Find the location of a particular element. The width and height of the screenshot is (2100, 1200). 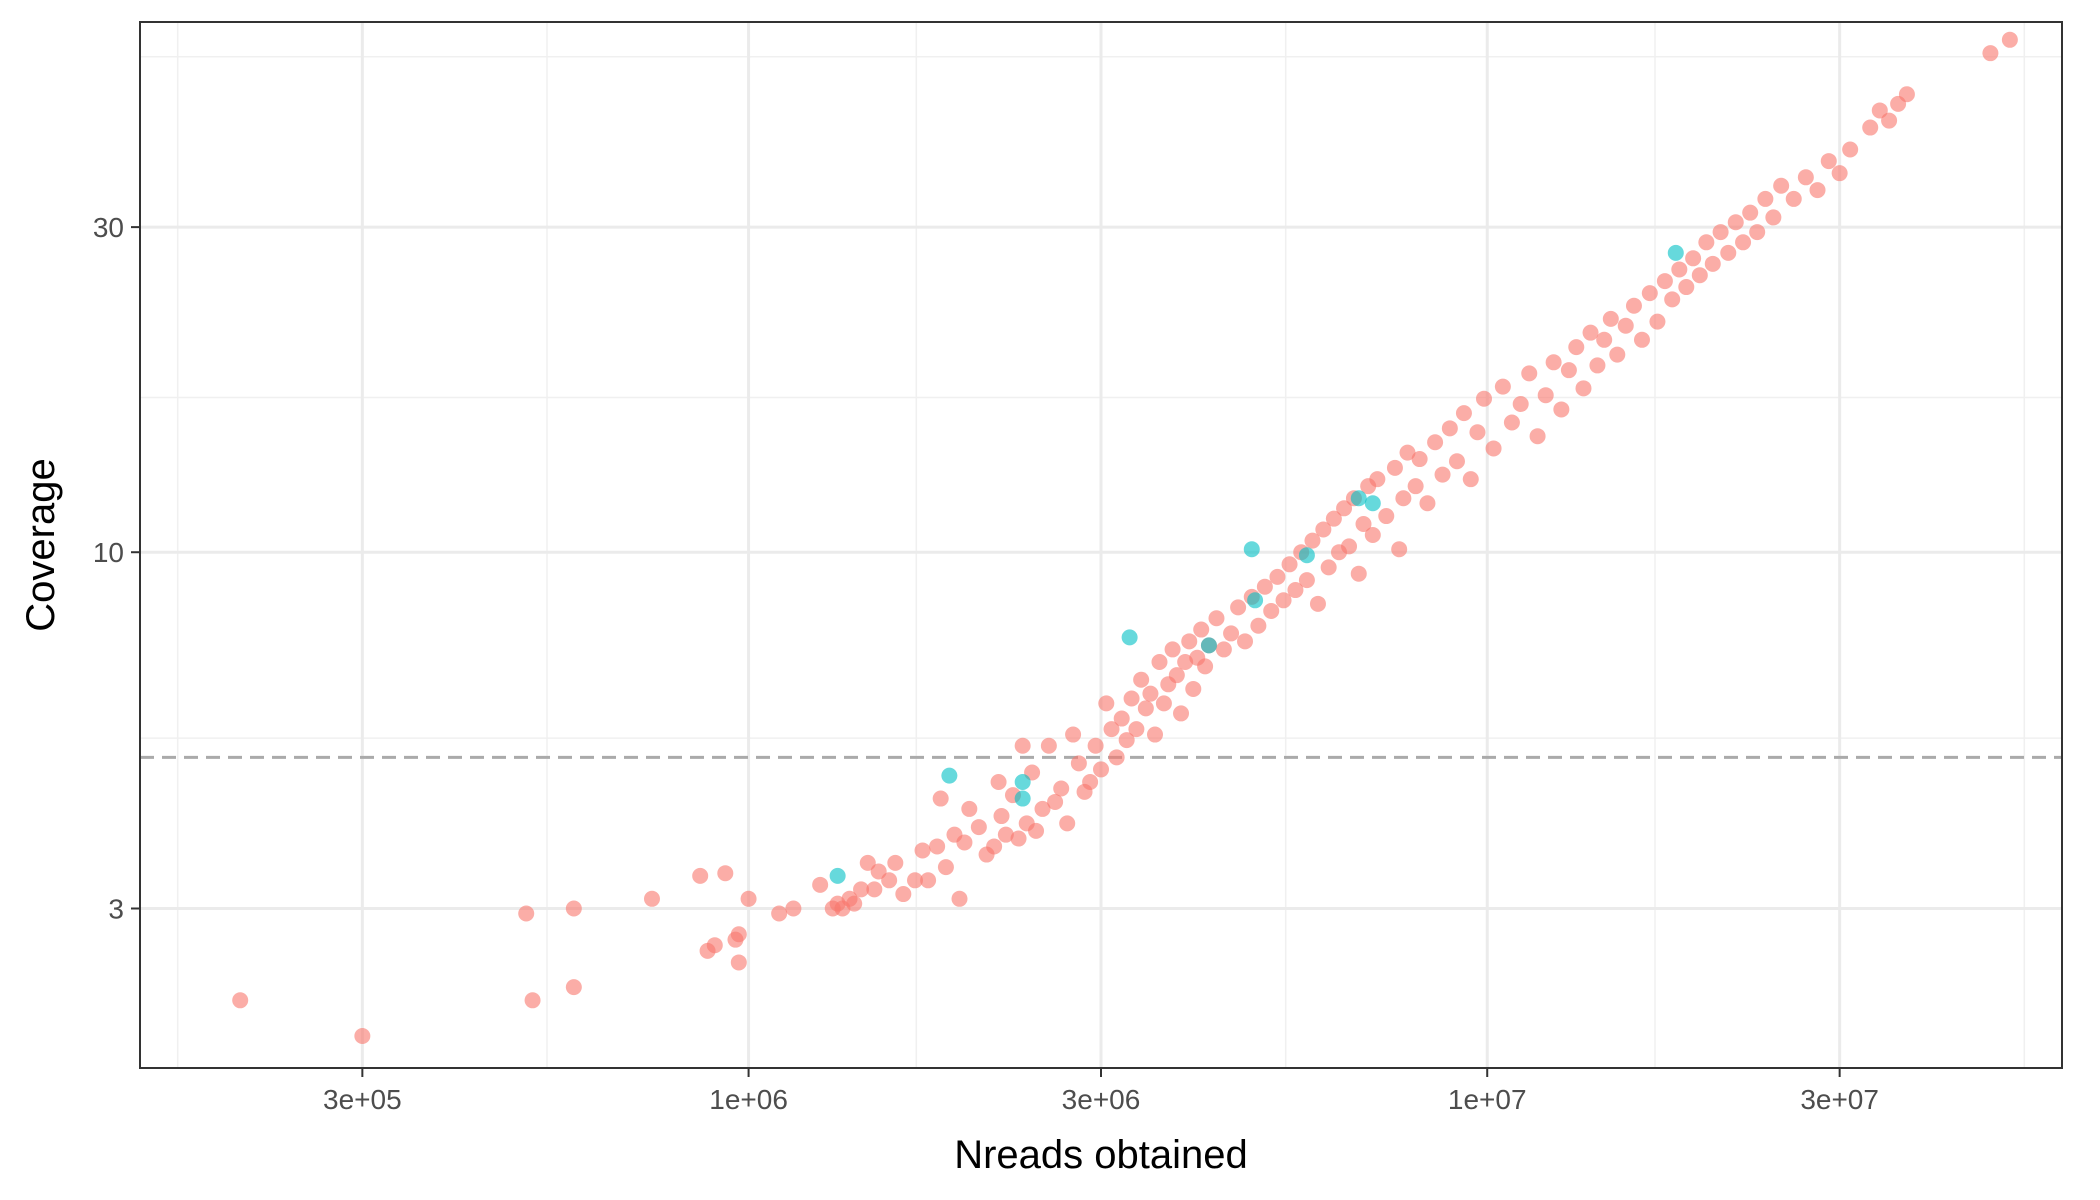

y-axis-title: Coverage is located at coordinates (41, 544).